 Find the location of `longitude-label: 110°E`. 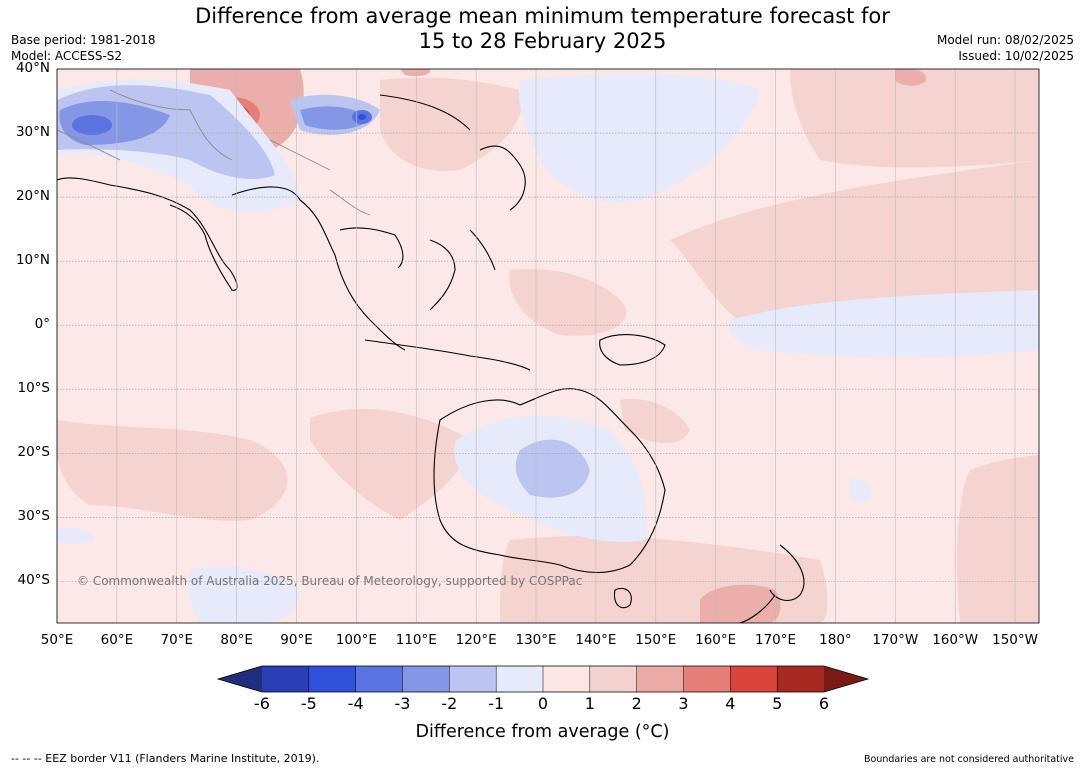

longitude-label: 110°E is located at coordinates (416, 640).